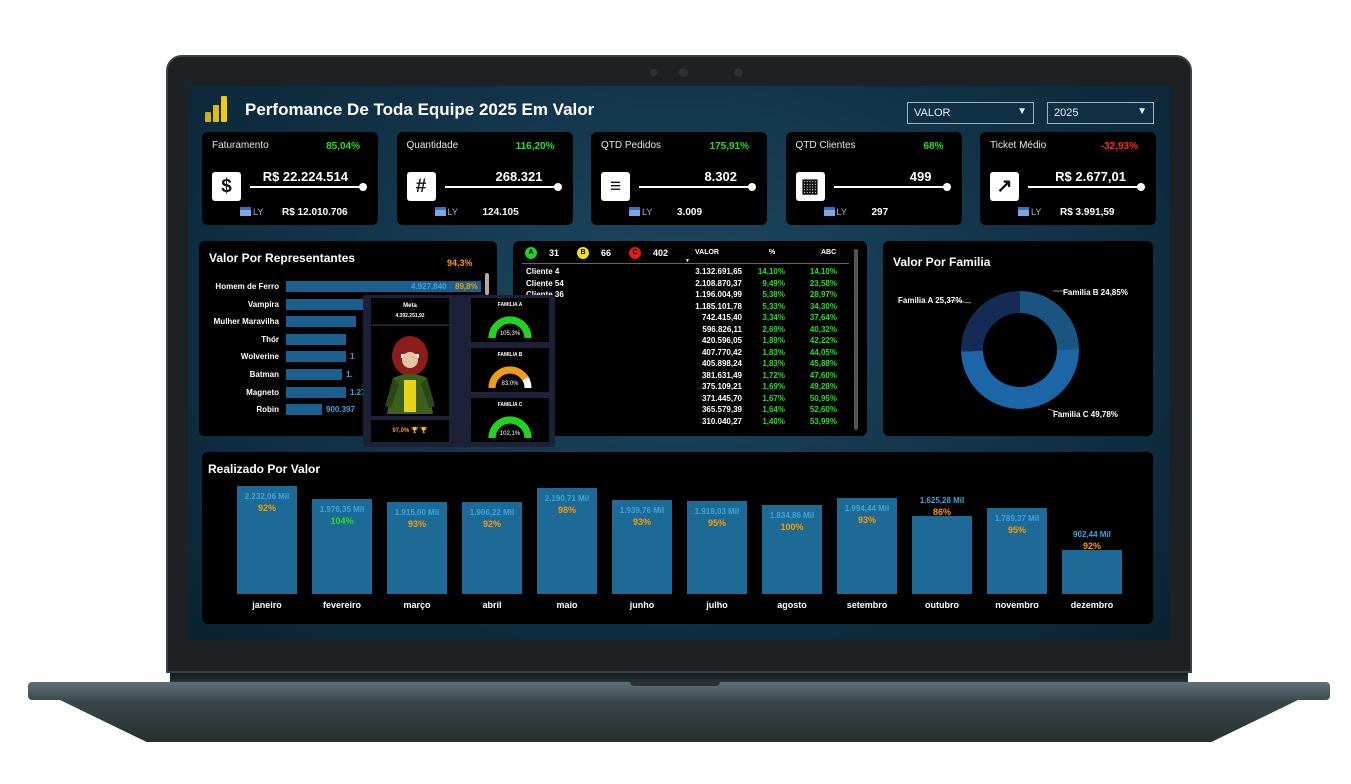 Image resolution: width=1351 pixels, height=784 pixels. What do you see at coordinates (240, 145) in the screenshot?
I see `kpi-label: Faturamento` at bounding box center [240, 145].